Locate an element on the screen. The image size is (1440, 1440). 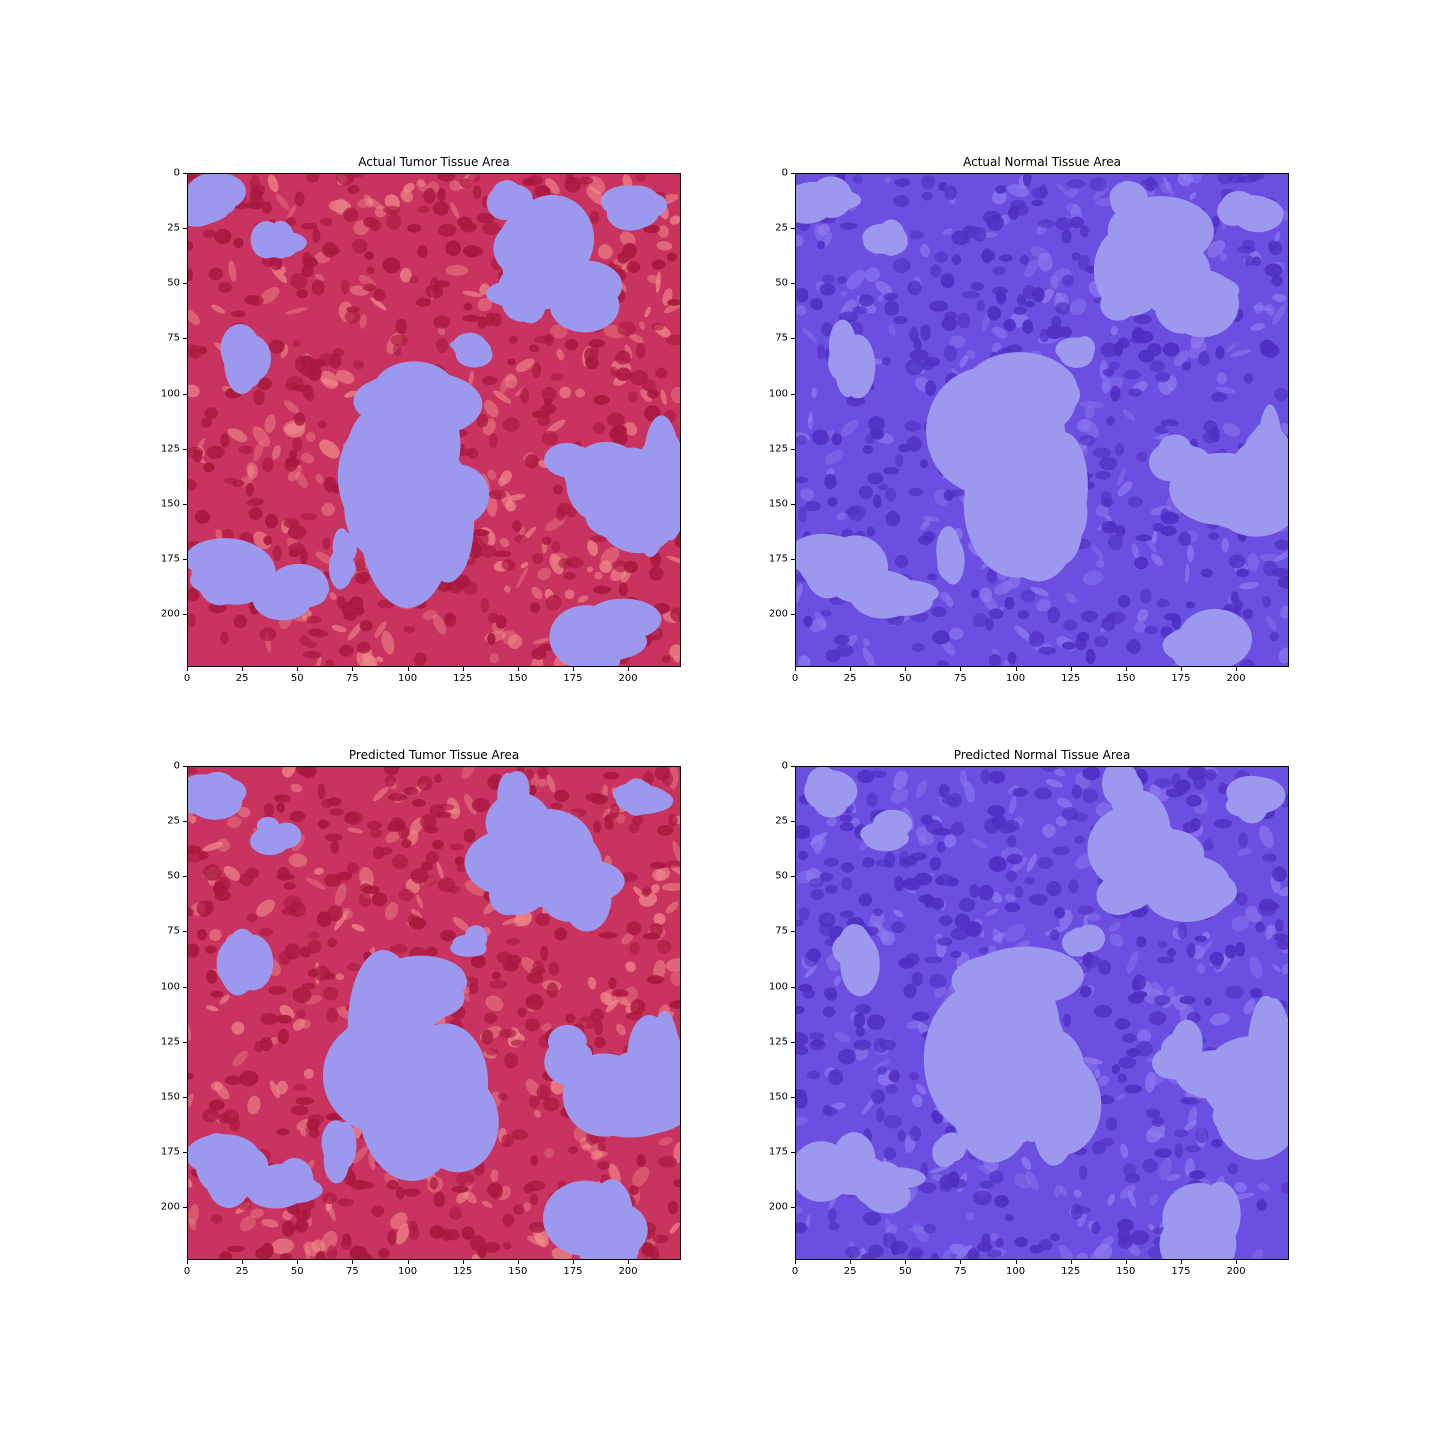
panel-title: Predicted Normal Tissue Area is located at coordinates (1042, 755).